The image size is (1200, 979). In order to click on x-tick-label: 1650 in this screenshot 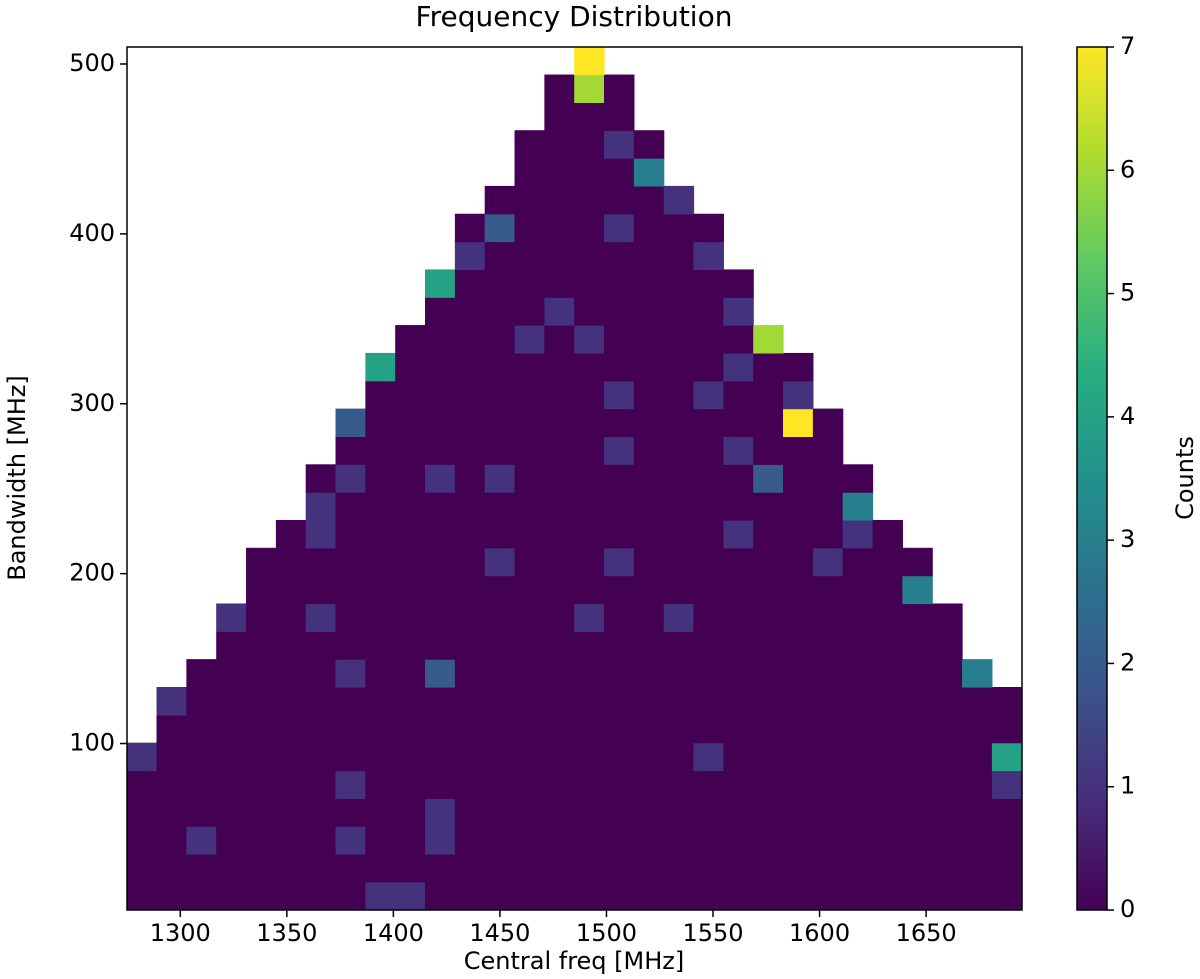, I will do `click(926, 933)`.